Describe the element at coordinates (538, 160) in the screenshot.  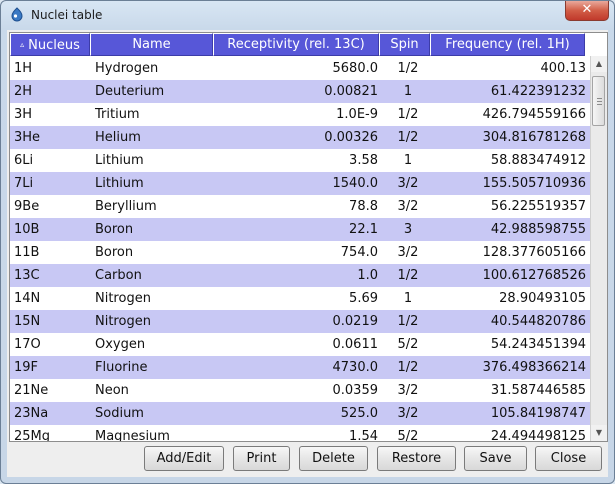
I see `frequency-cell: 58.883474912` at that location.